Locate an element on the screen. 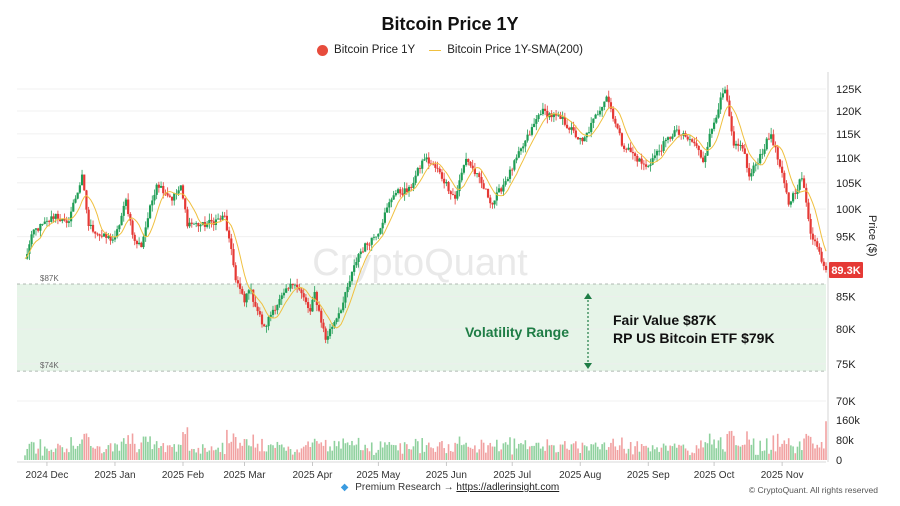 The width and height of the screenshot is (900, 506). legend-label-price: Bitcoin Price 1Y is located at coordinates (375, 50).